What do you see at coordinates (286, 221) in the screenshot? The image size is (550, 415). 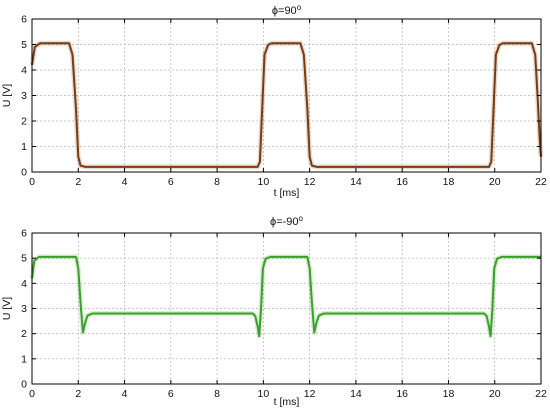 I see `chart-title: ϕ=-90o` at bounding box center [286, 221].